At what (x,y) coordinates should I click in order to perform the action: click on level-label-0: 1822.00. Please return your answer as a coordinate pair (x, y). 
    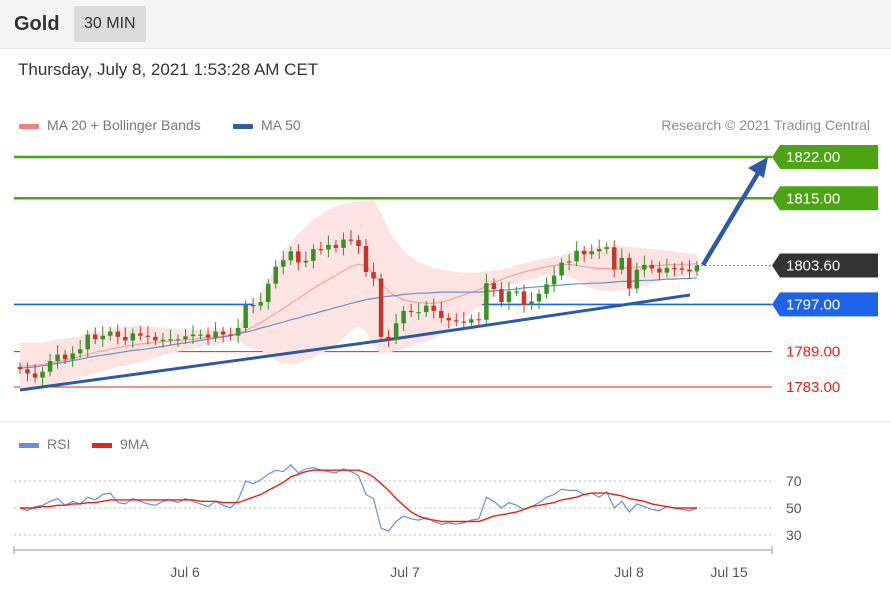
    Looking at the image, I should click on (813, 157).